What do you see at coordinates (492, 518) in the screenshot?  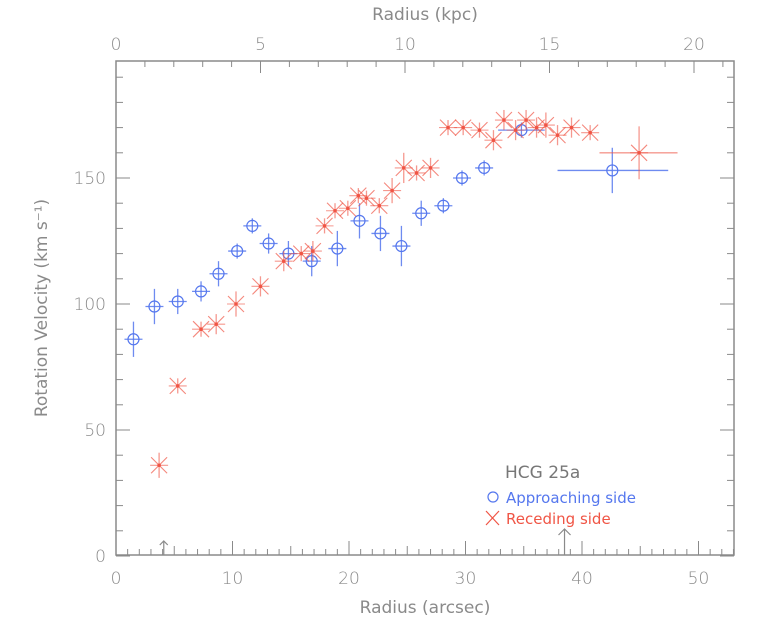 I see `receding-legend-cross-icon` at bounding box center [492, 518].